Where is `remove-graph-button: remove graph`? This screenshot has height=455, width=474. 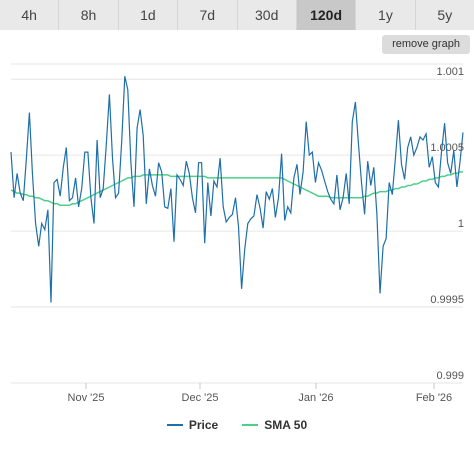
remove-graph-button: remove graph is located at coordinates (426, 44).